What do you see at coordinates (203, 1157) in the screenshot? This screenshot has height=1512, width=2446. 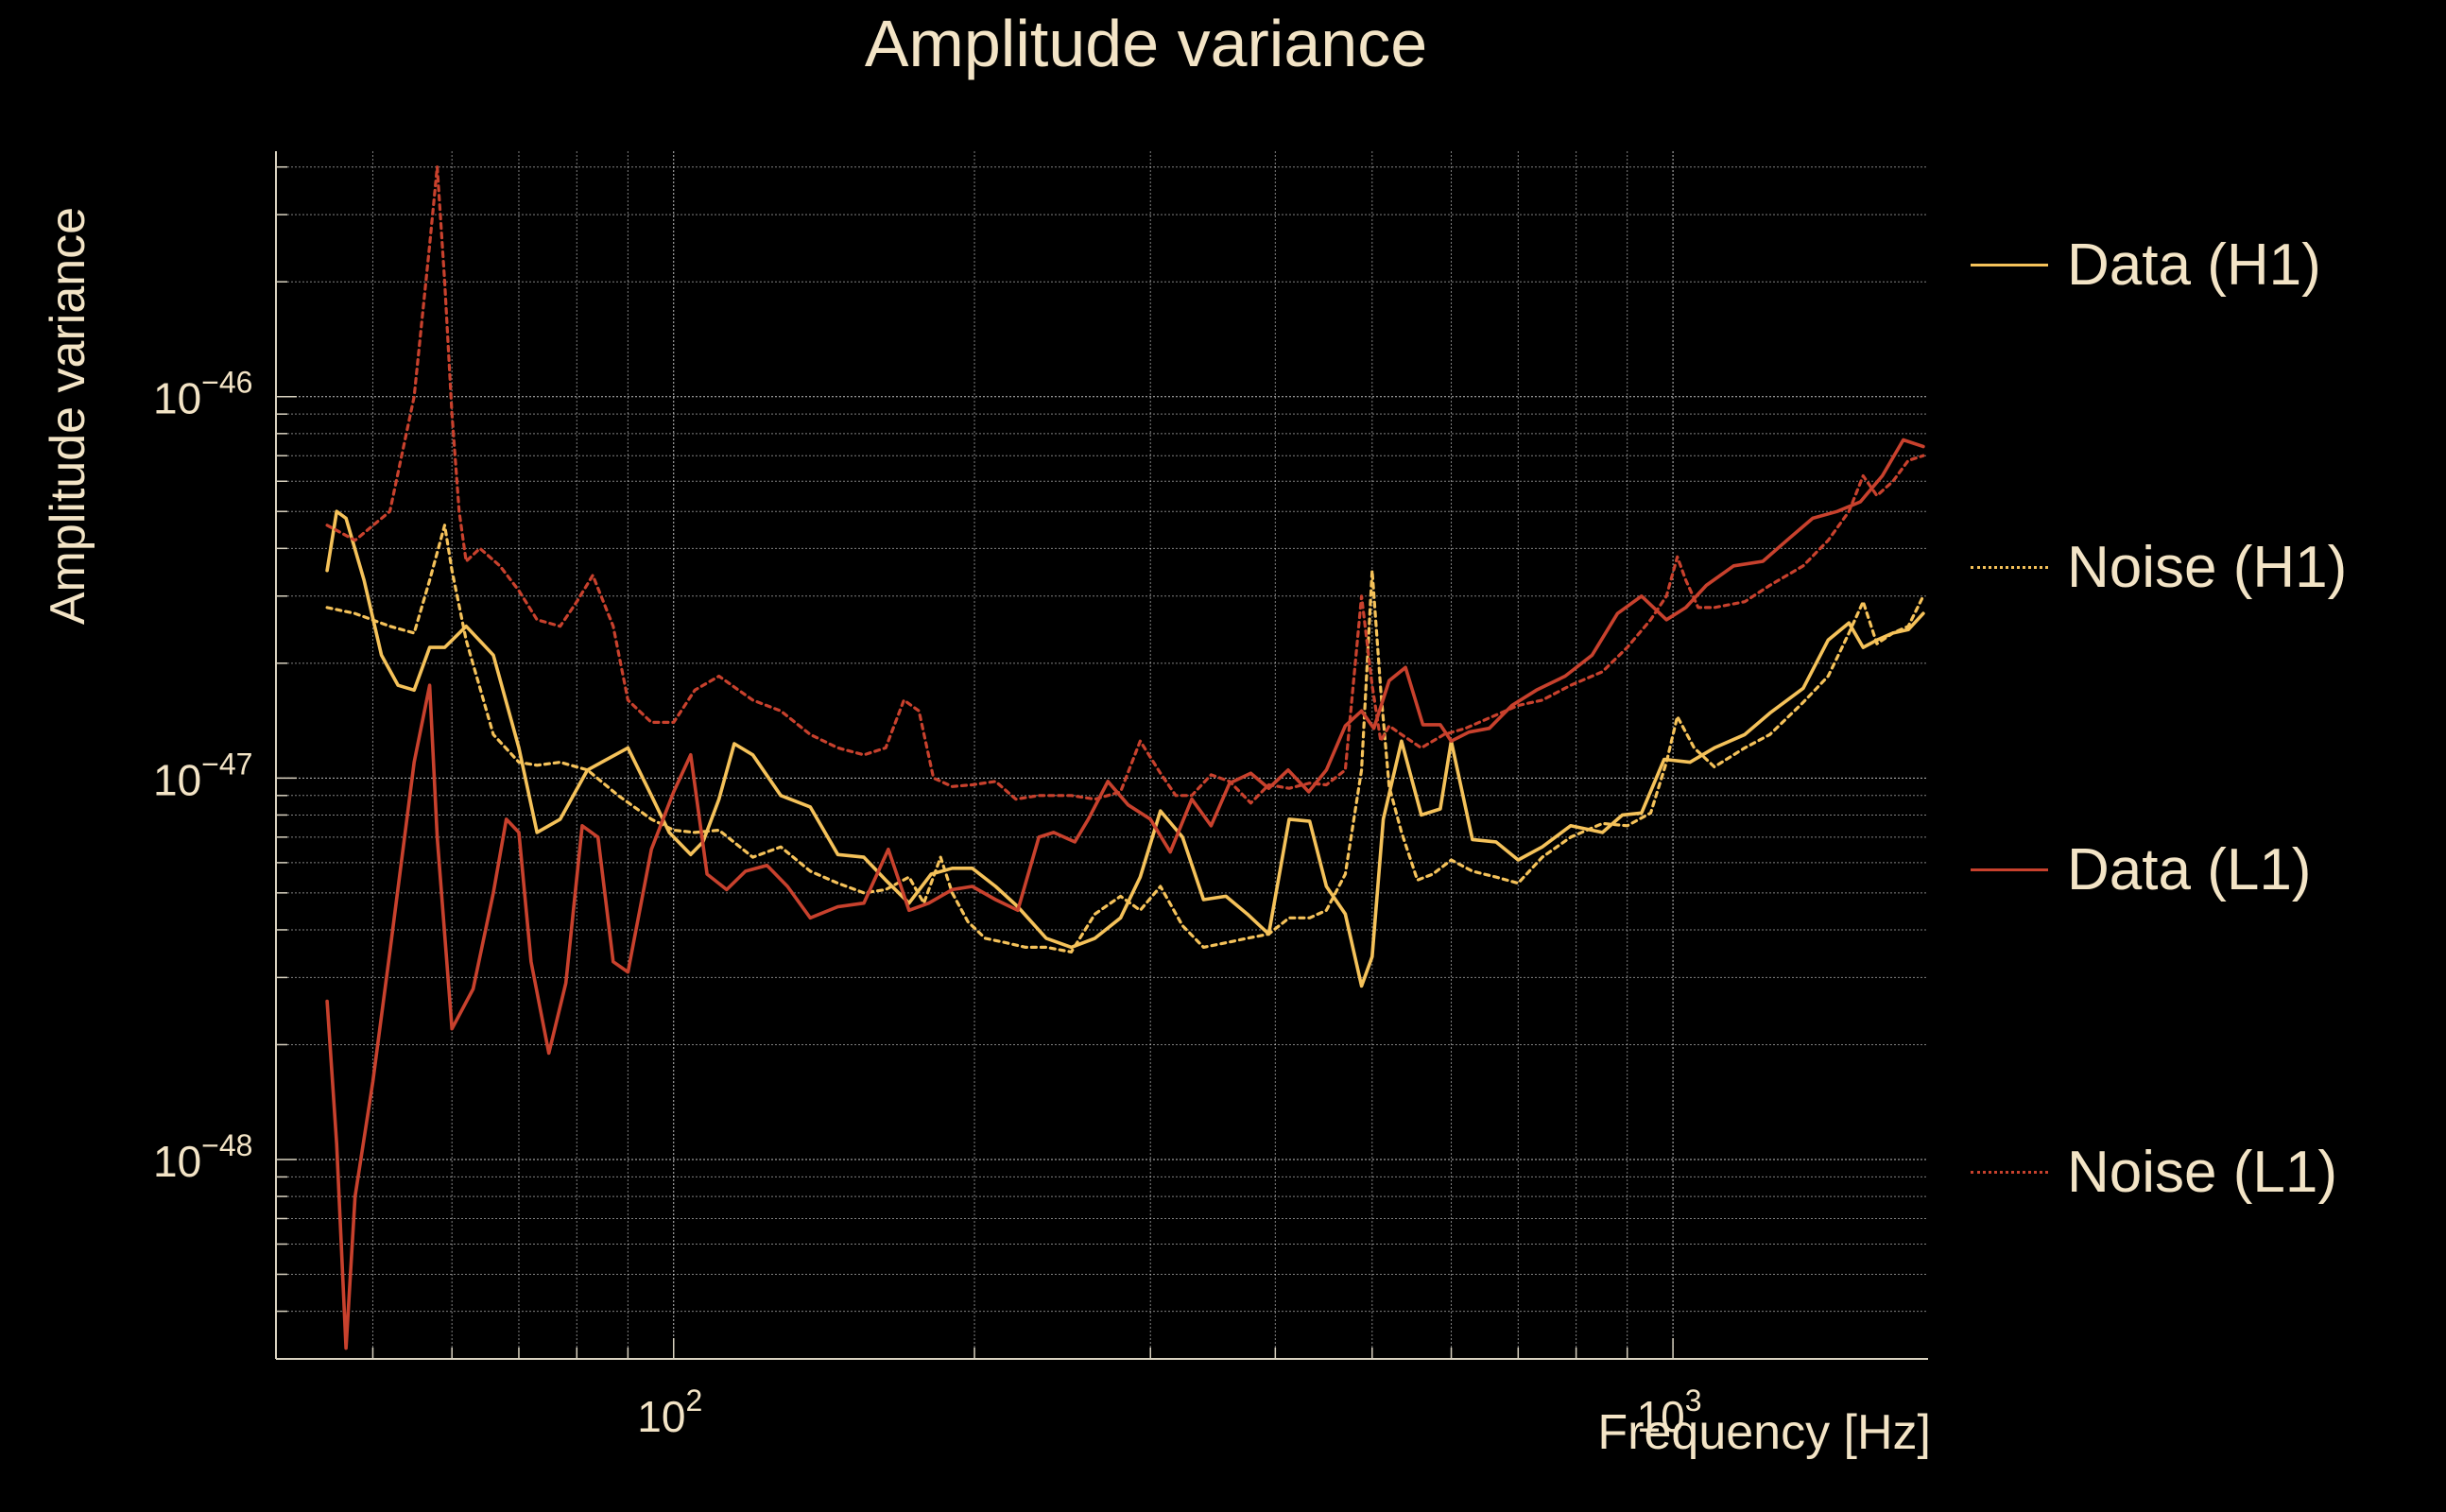 I see `y-tick-label: 10−48` at bounding box center [203, 1157].